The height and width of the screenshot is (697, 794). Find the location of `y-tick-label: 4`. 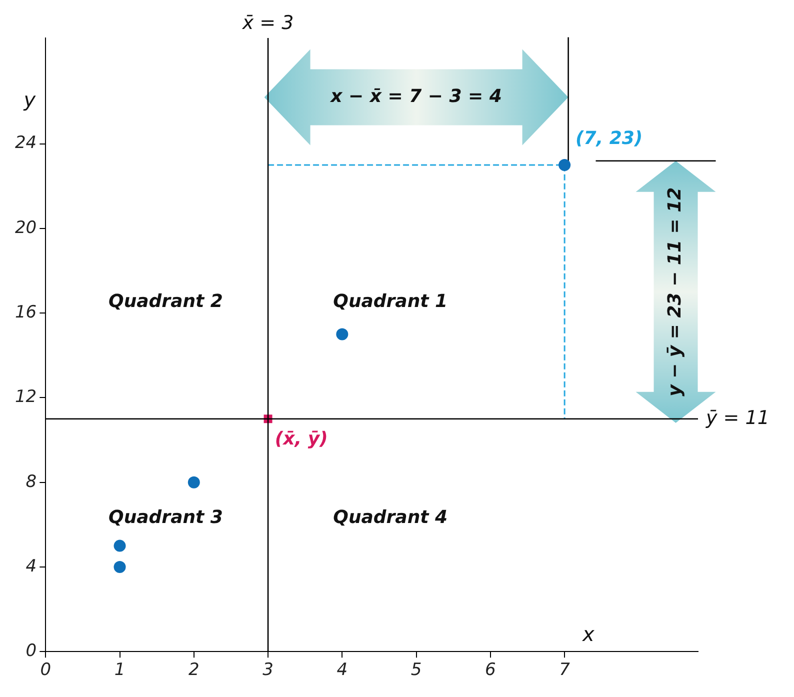

y-tick-label: 4 is located at coordinates (31, 566).